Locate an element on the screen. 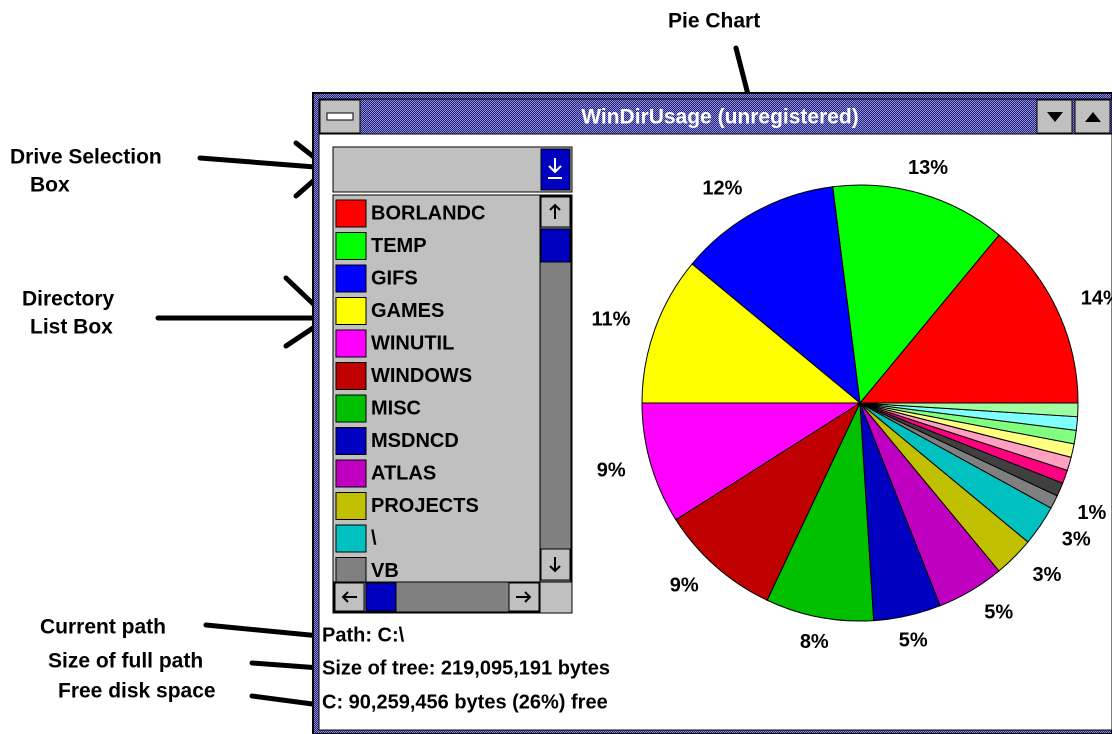 This screenshot has width=1112, height=734. annotation: Directory is located at coordinates (68, 299).